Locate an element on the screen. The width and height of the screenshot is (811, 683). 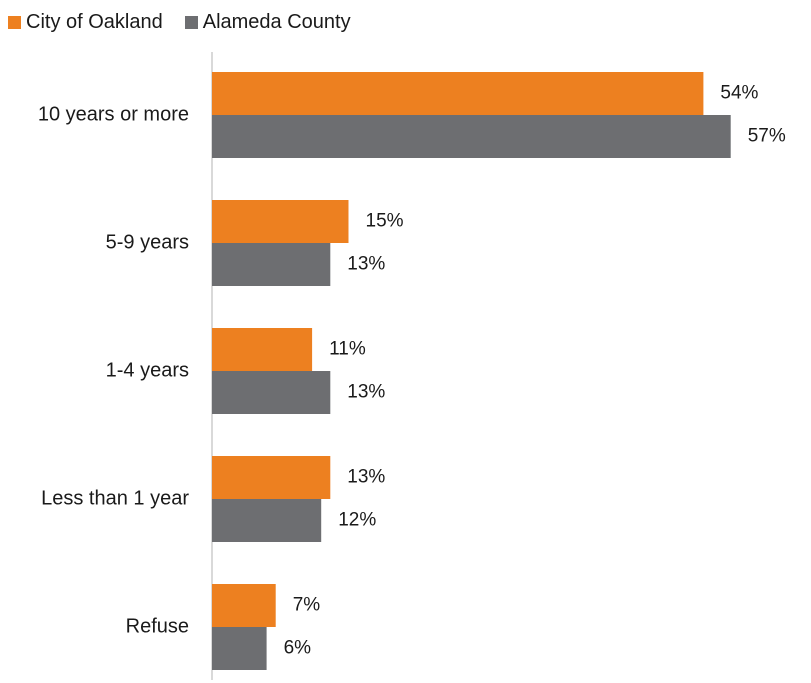
legend-swatch-alameda-county is located at coordinates (191, 22).